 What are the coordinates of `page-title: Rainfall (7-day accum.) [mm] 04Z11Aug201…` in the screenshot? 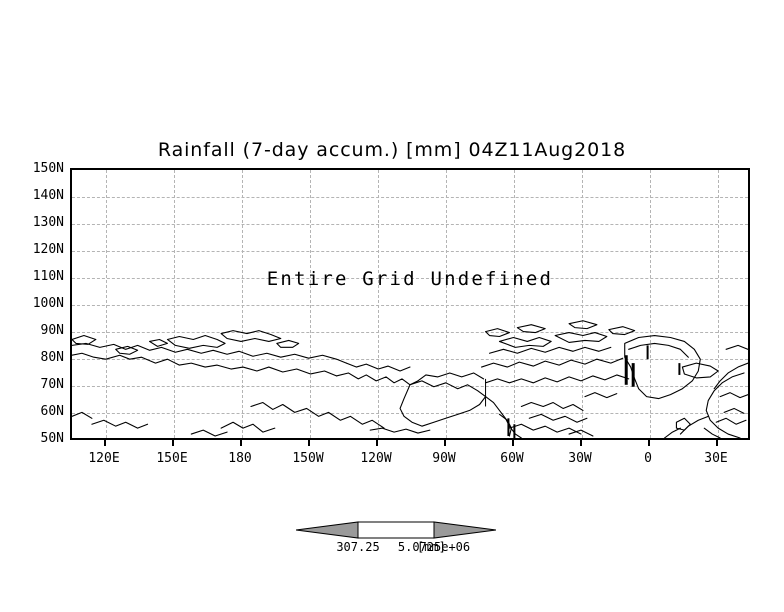 It's located at (392, 150).